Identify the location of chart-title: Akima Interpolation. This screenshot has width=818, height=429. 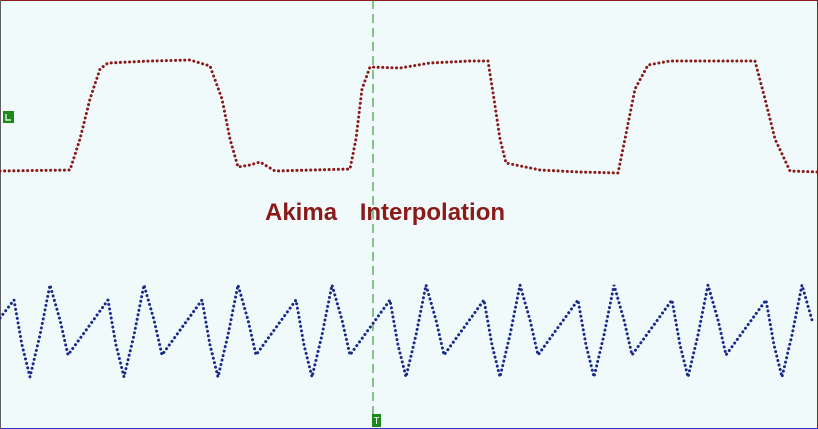
(385, 212).